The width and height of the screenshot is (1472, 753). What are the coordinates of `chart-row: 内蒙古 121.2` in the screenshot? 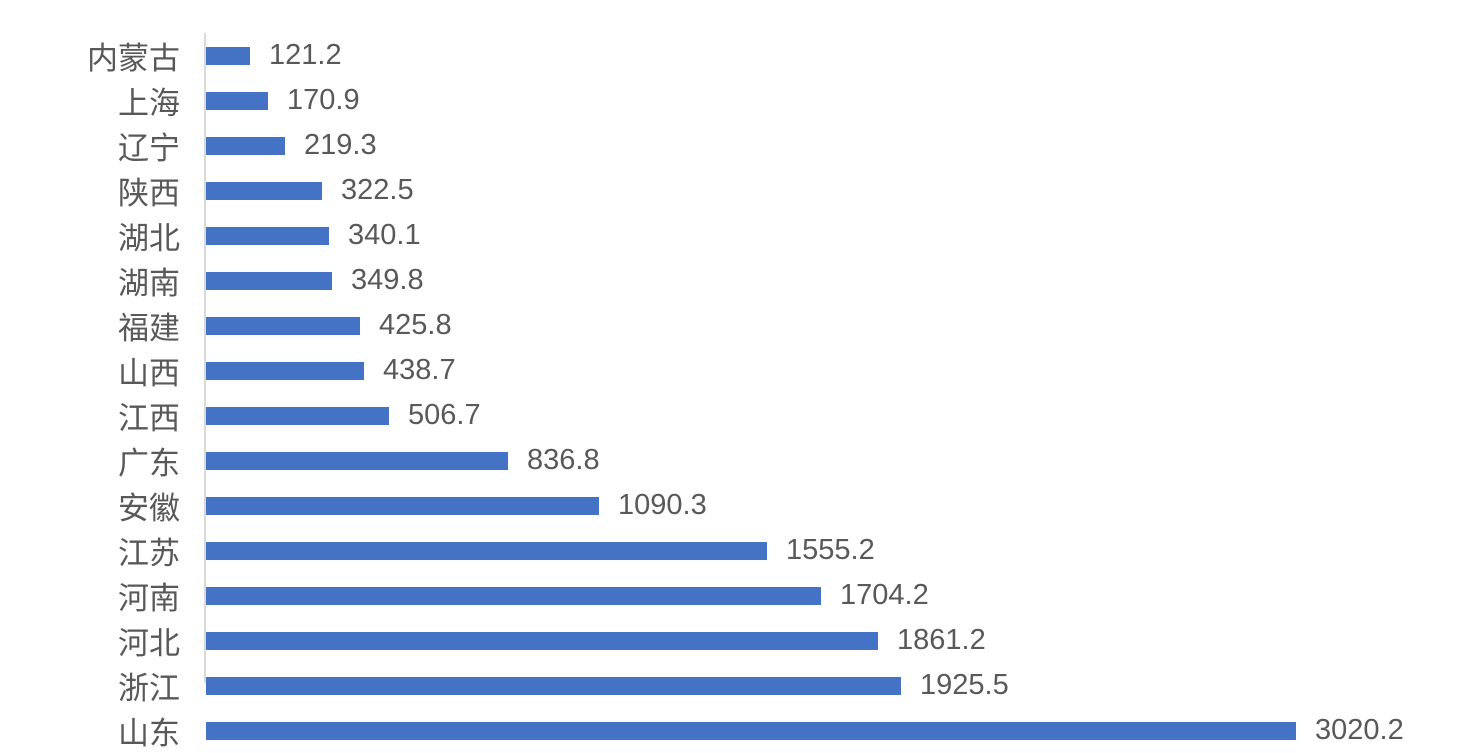 It's located at (736, 55).